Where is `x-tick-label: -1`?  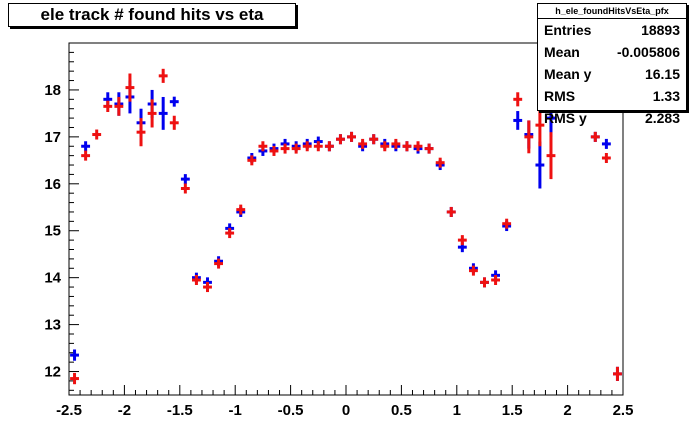
x-tick-label: -1 is located at coordinates (235, 410).